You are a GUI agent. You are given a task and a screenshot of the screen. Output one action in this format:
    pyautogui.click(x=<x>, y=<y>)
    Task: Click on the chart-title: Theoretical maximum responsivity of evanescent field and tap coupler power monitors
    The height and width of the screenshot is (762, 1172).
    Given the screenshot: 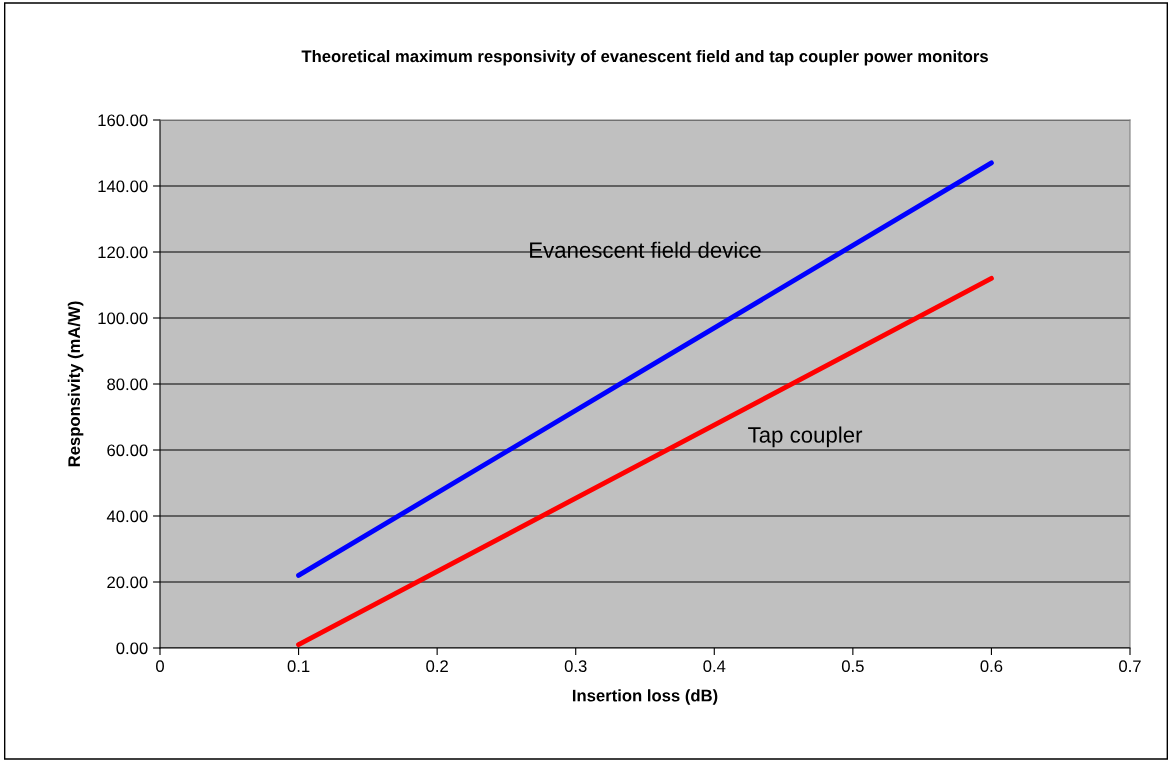 What is the action you would take?
    pyautogui.click(x=644, y=58)
    